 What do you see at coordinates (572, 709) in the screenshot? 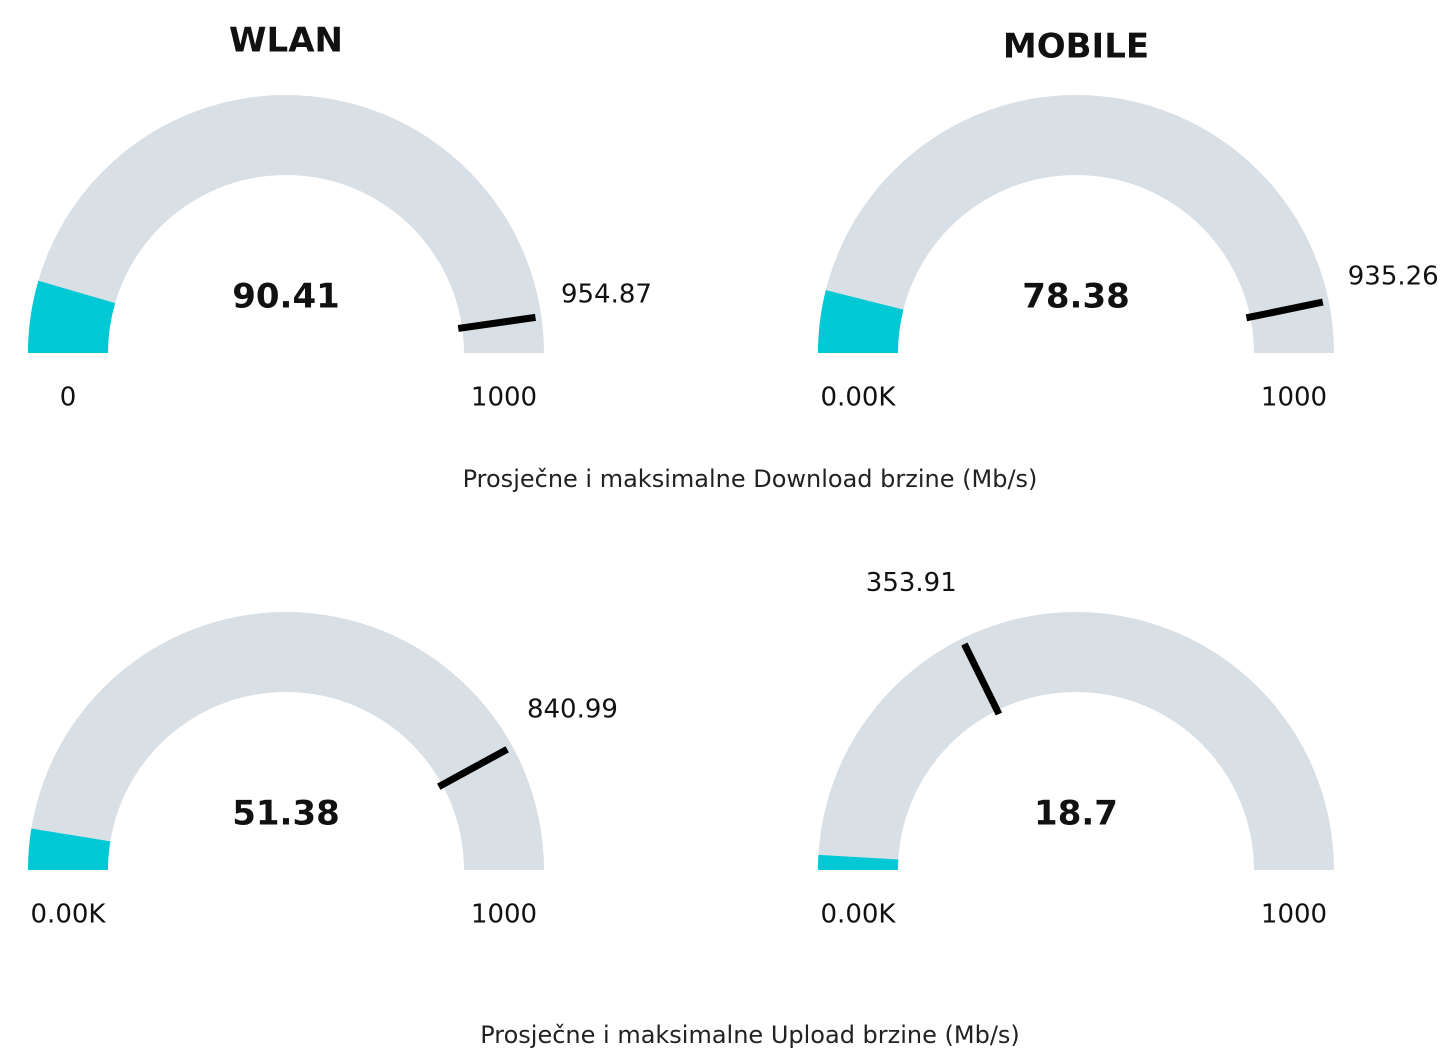
I see `marker-label: 840.99` at bounding box center [572, 709].